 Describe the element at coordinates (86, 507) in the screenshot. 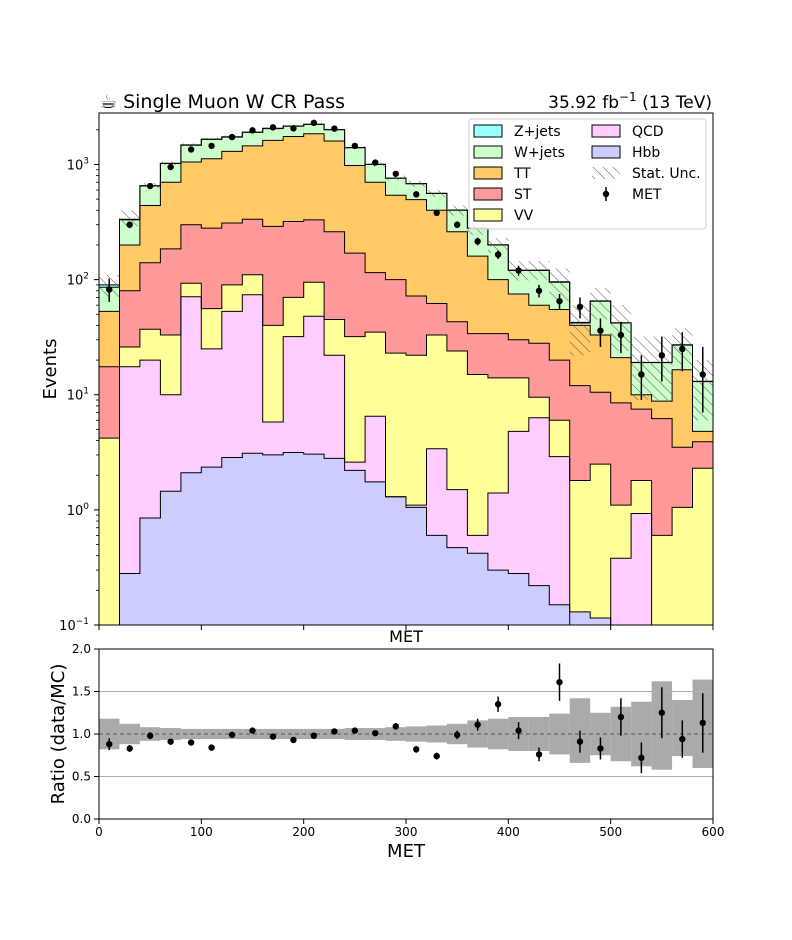

I see `y-tick-exponent: 0` at that location.